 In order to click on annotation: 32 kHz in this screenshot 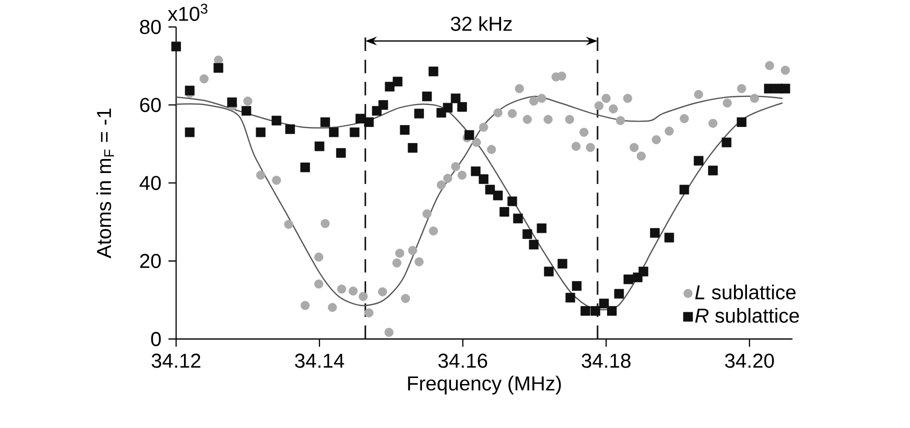, I will do `click(481, 24)`.